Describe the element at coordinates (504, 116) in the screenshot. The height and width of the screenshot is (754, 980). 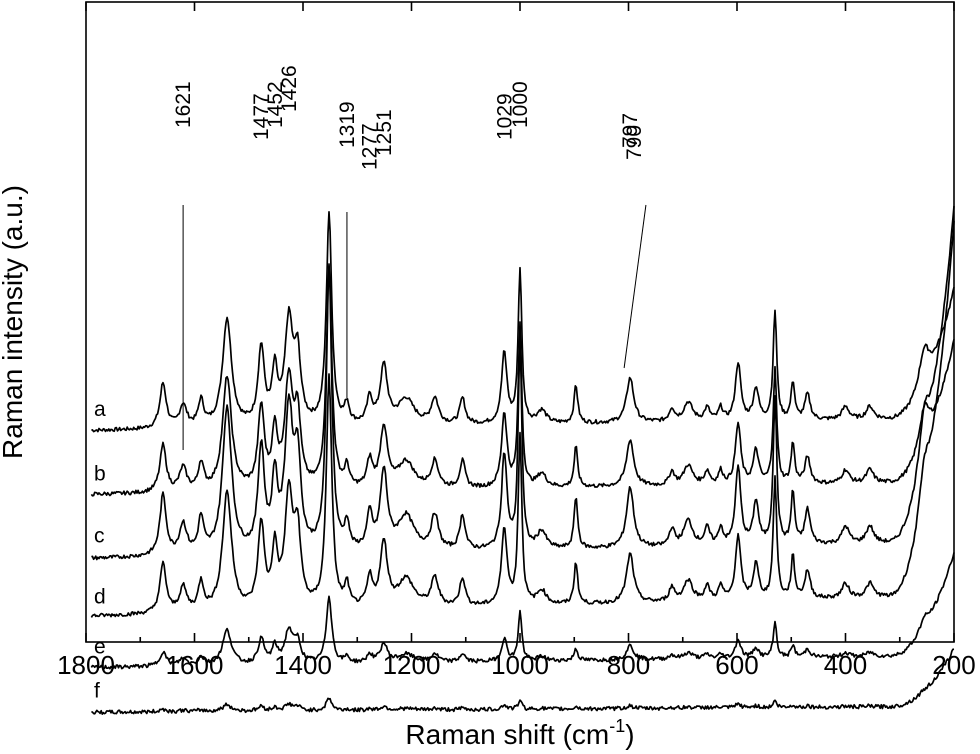
I see `peak-label-1029: 1029` at that location.